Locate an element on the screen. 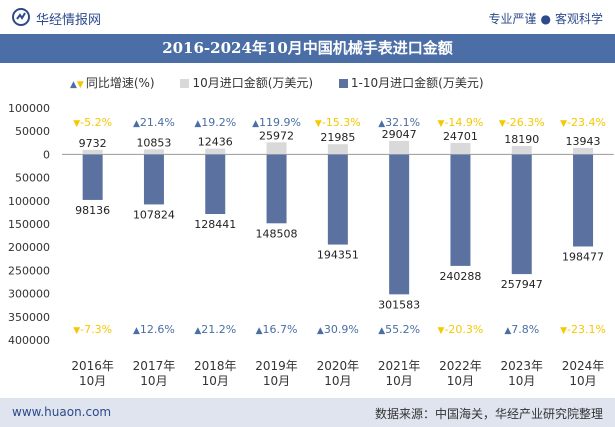  data-label-monthly: 29047 is located at coordinates (399, 134).